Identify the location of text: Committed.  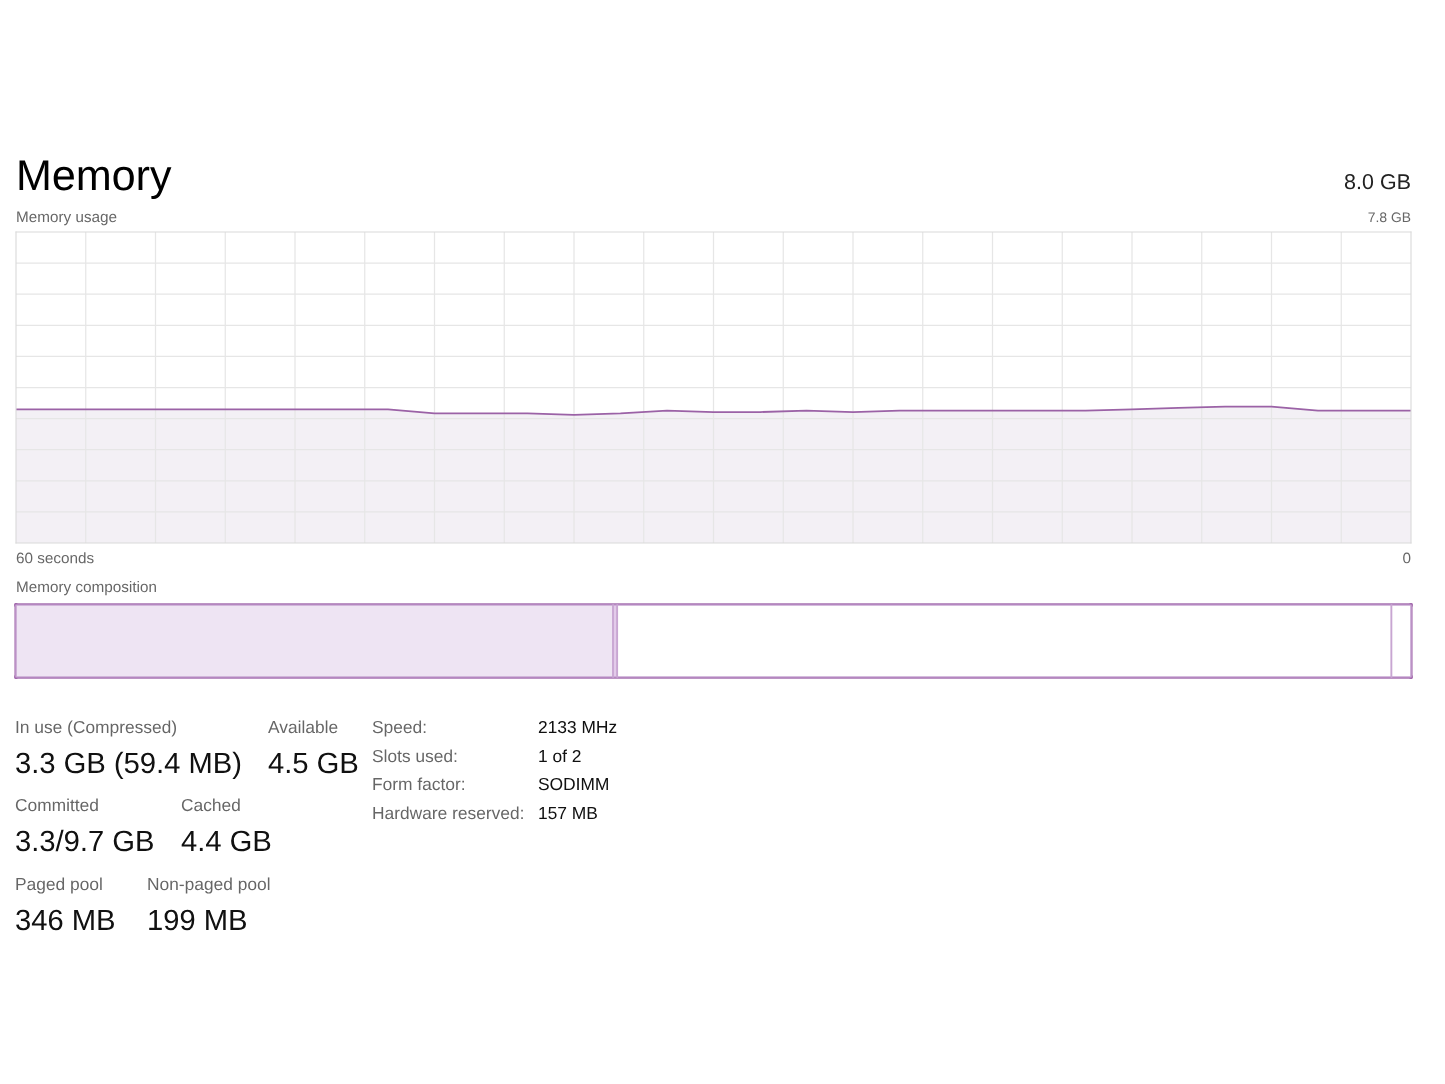
(56, 805).